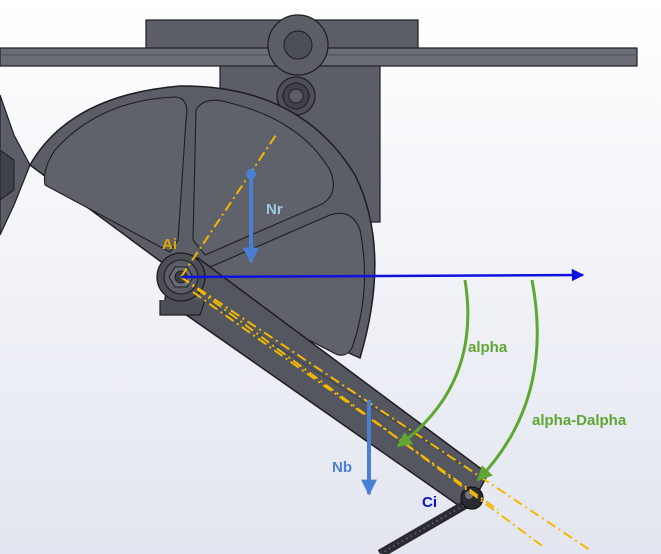 This screenshot has height=554, width=661. Describe the element at coordinates (488, 347) in the screenshot. I see `label-alpha: alpha` at that location.